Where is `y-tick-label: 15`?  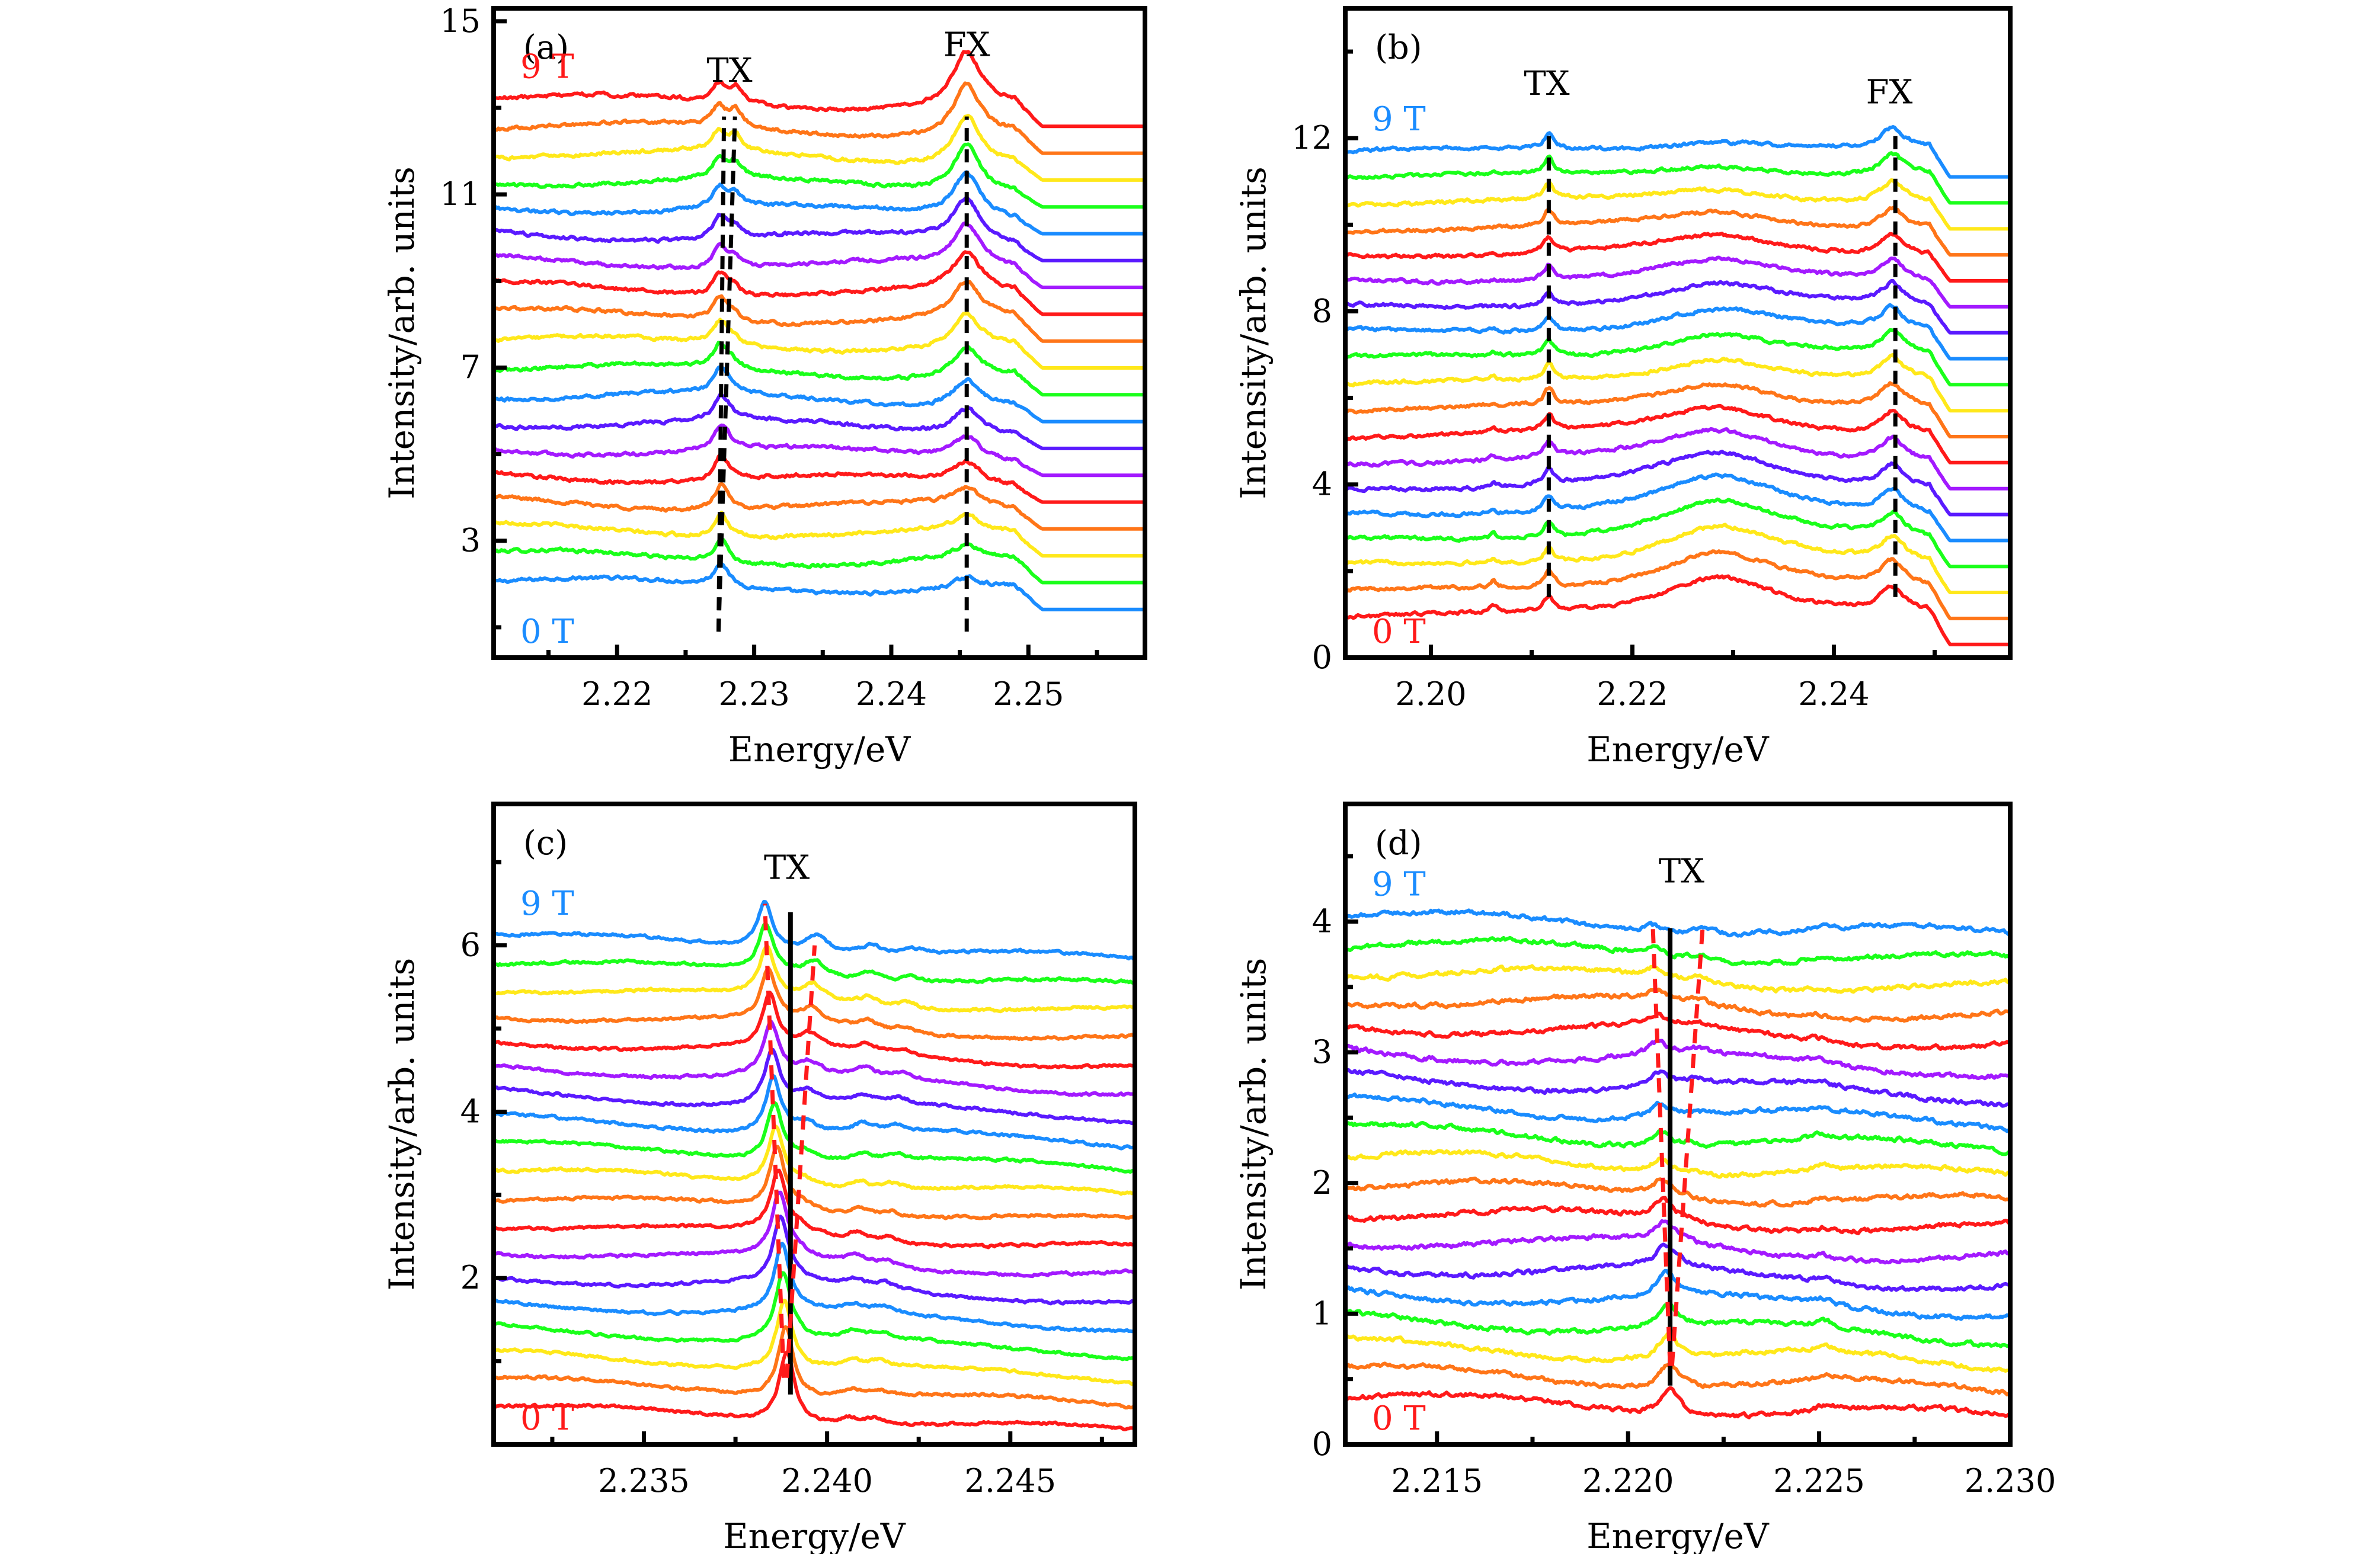
y-tick-label: 15 is located at coordinates (460, 21).